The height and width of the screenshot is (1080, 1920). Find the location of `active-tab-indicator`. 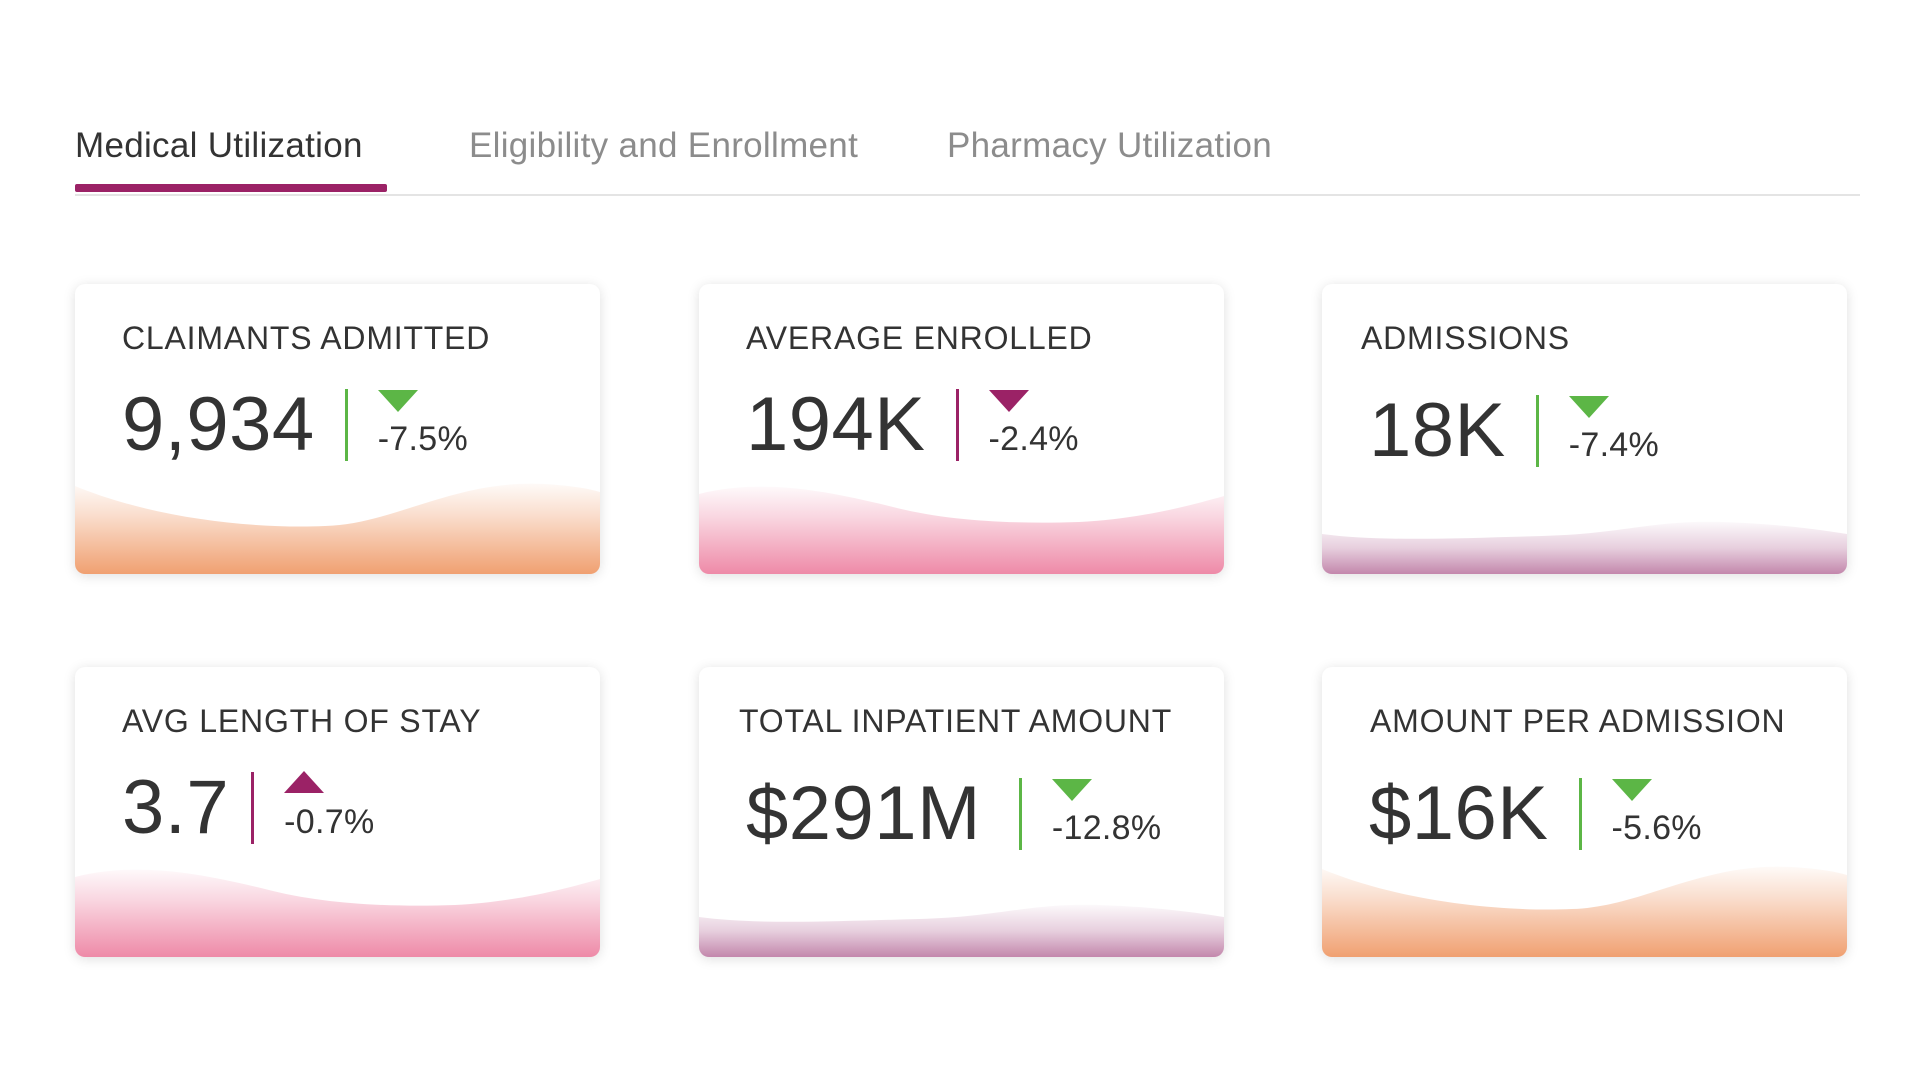

active-tab-indicator is located at coordinates (231, 188).